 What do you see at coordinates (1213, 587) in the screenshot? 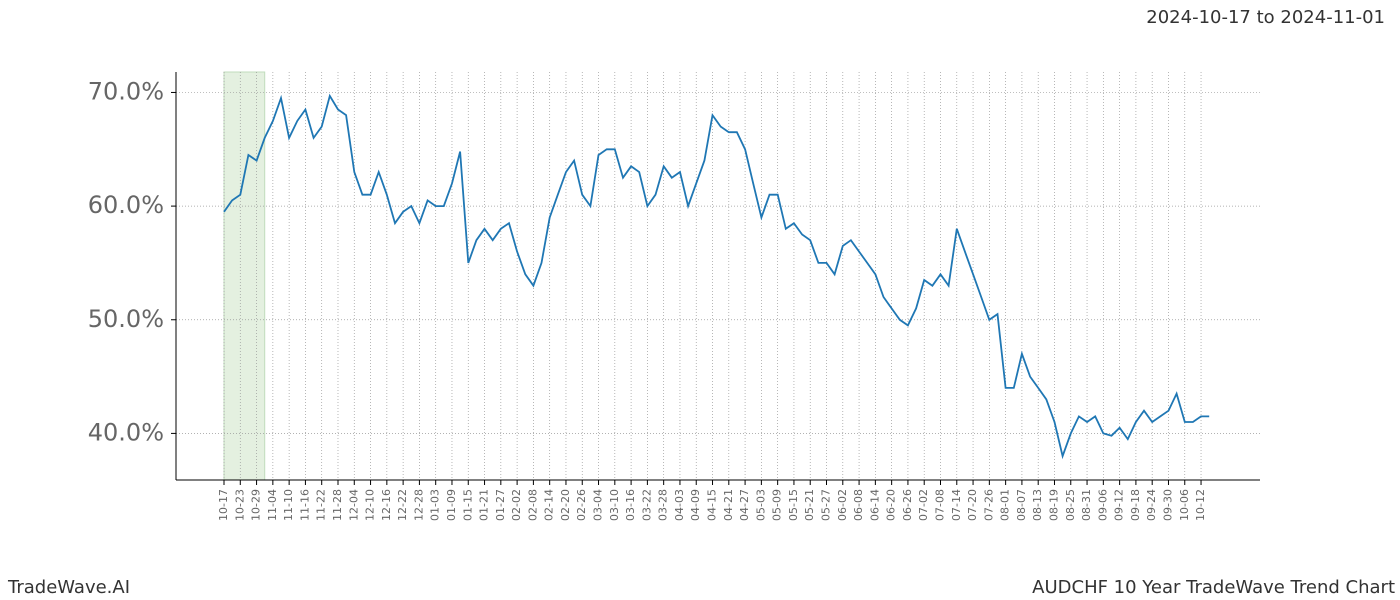
I see `chart-title: AUDCHF 10 Year TradeWave Trend Chart` at bounding box center [1213, 587].